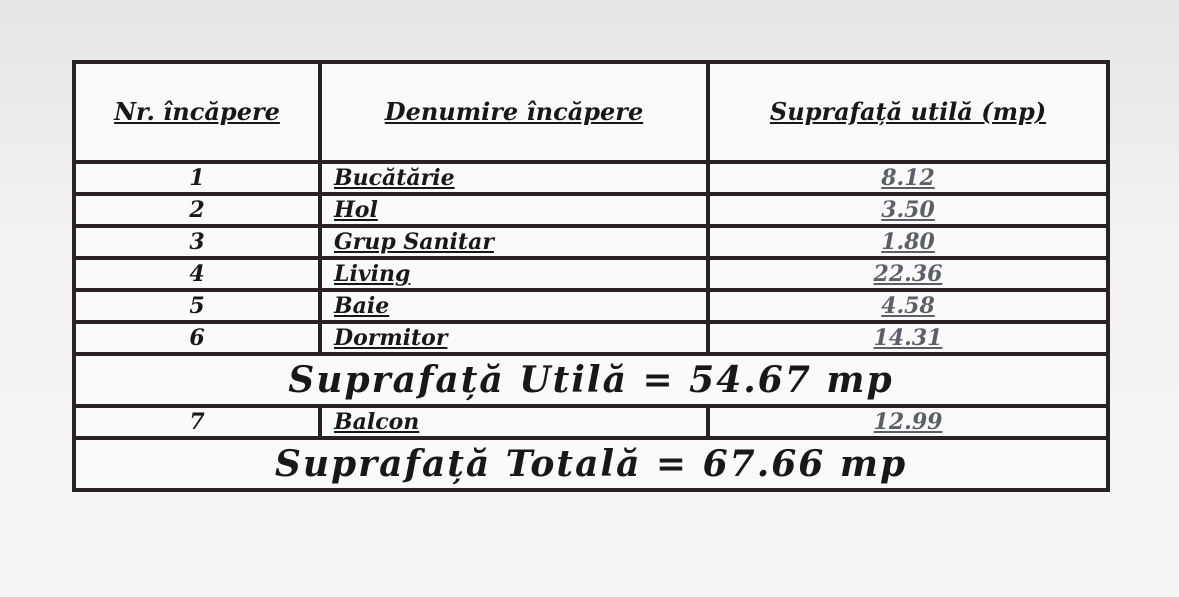 The height and width of the screenshot is (597, 1179). What do you see at coordinates (514, 274) in the screenshot?
I see `room-name: Living` at bounding box center [514, 274].